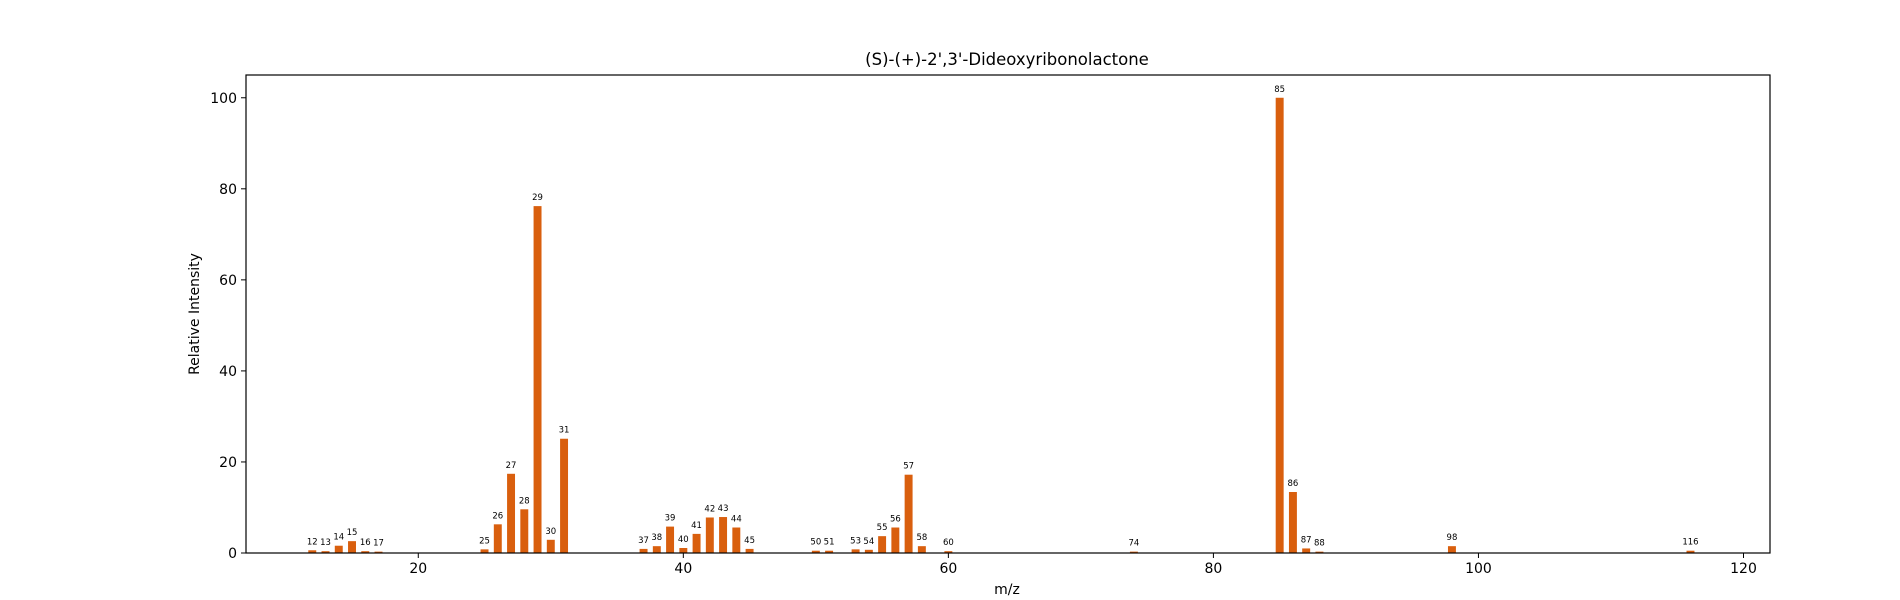  Describe the element at coordinates (1452, 538) in the screenshot. I see `bar-label-mz-98: 98` at that location.